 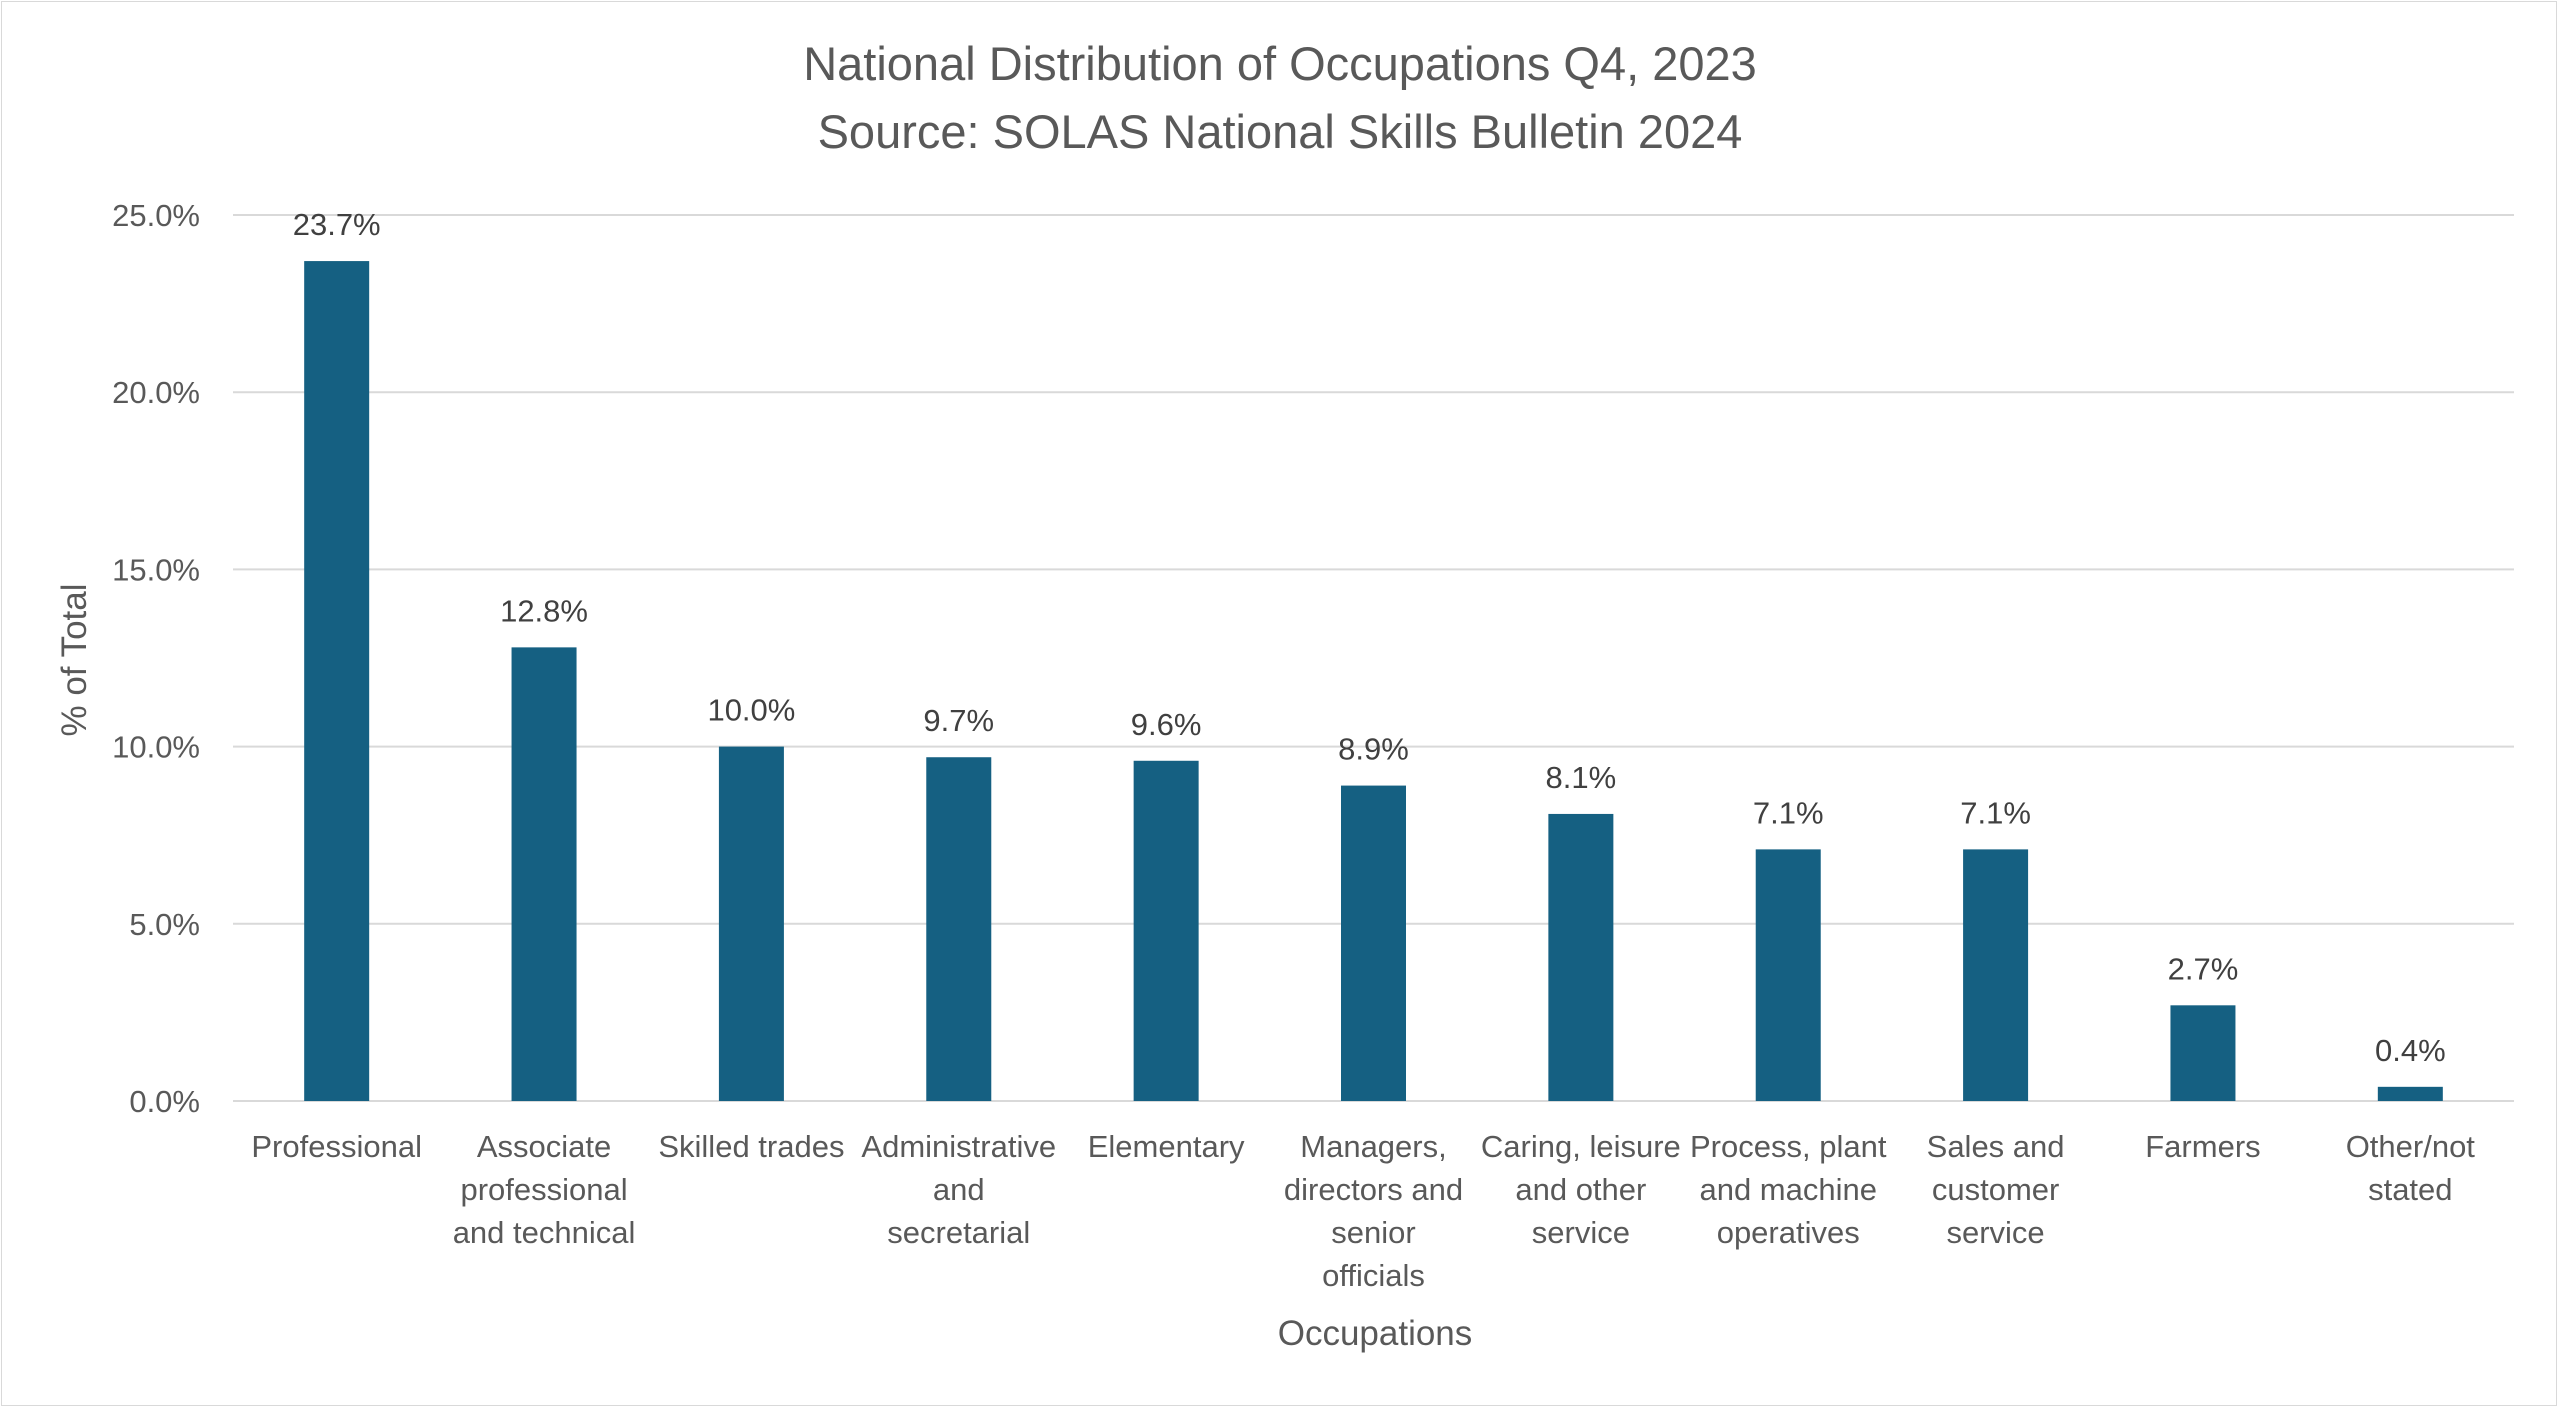 What do you see at coordinates (2410, 1189) in the screenshot?
I see `x-category-label-line: stated` at bounding box center [2410, 1189].